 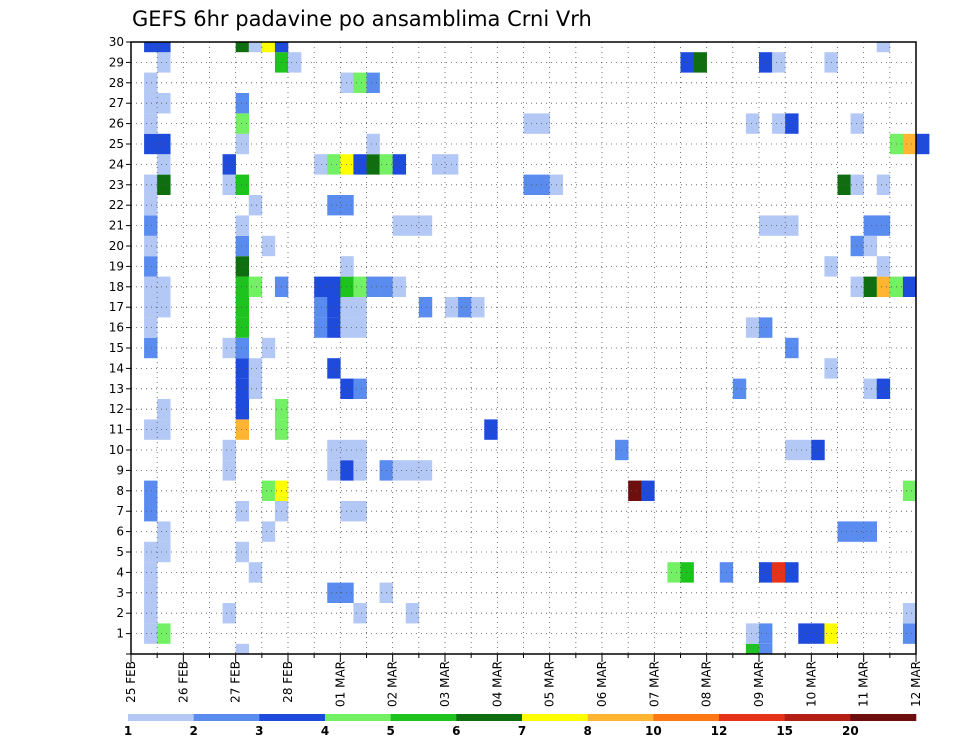 What do you see at coordinates (587, 731) in the screenshot?
I see `legend-label: 8` at bounding box center [587, 731].